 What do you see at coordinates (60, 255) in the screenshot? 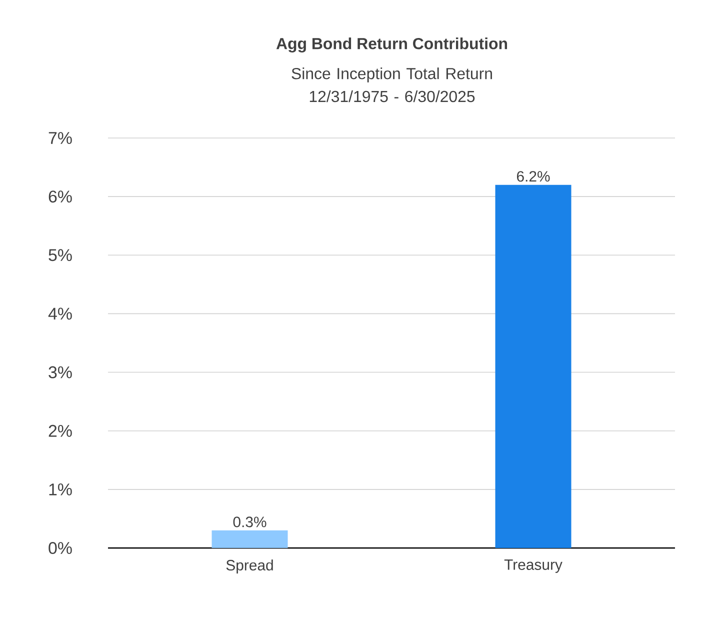
I see `y-tick-label: 5%` at bounding box center [60, 255].